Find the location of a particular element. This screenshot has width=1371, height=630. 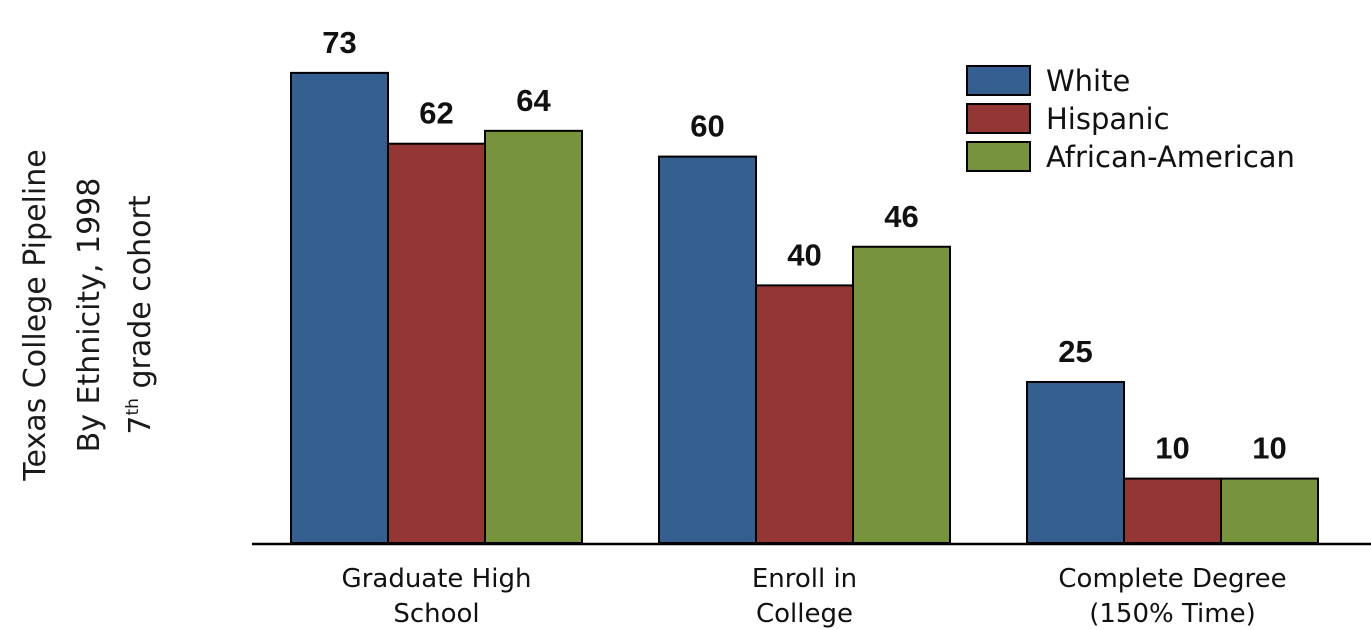

category-label-2: Enroll in College is located at coordinates (804, 596).